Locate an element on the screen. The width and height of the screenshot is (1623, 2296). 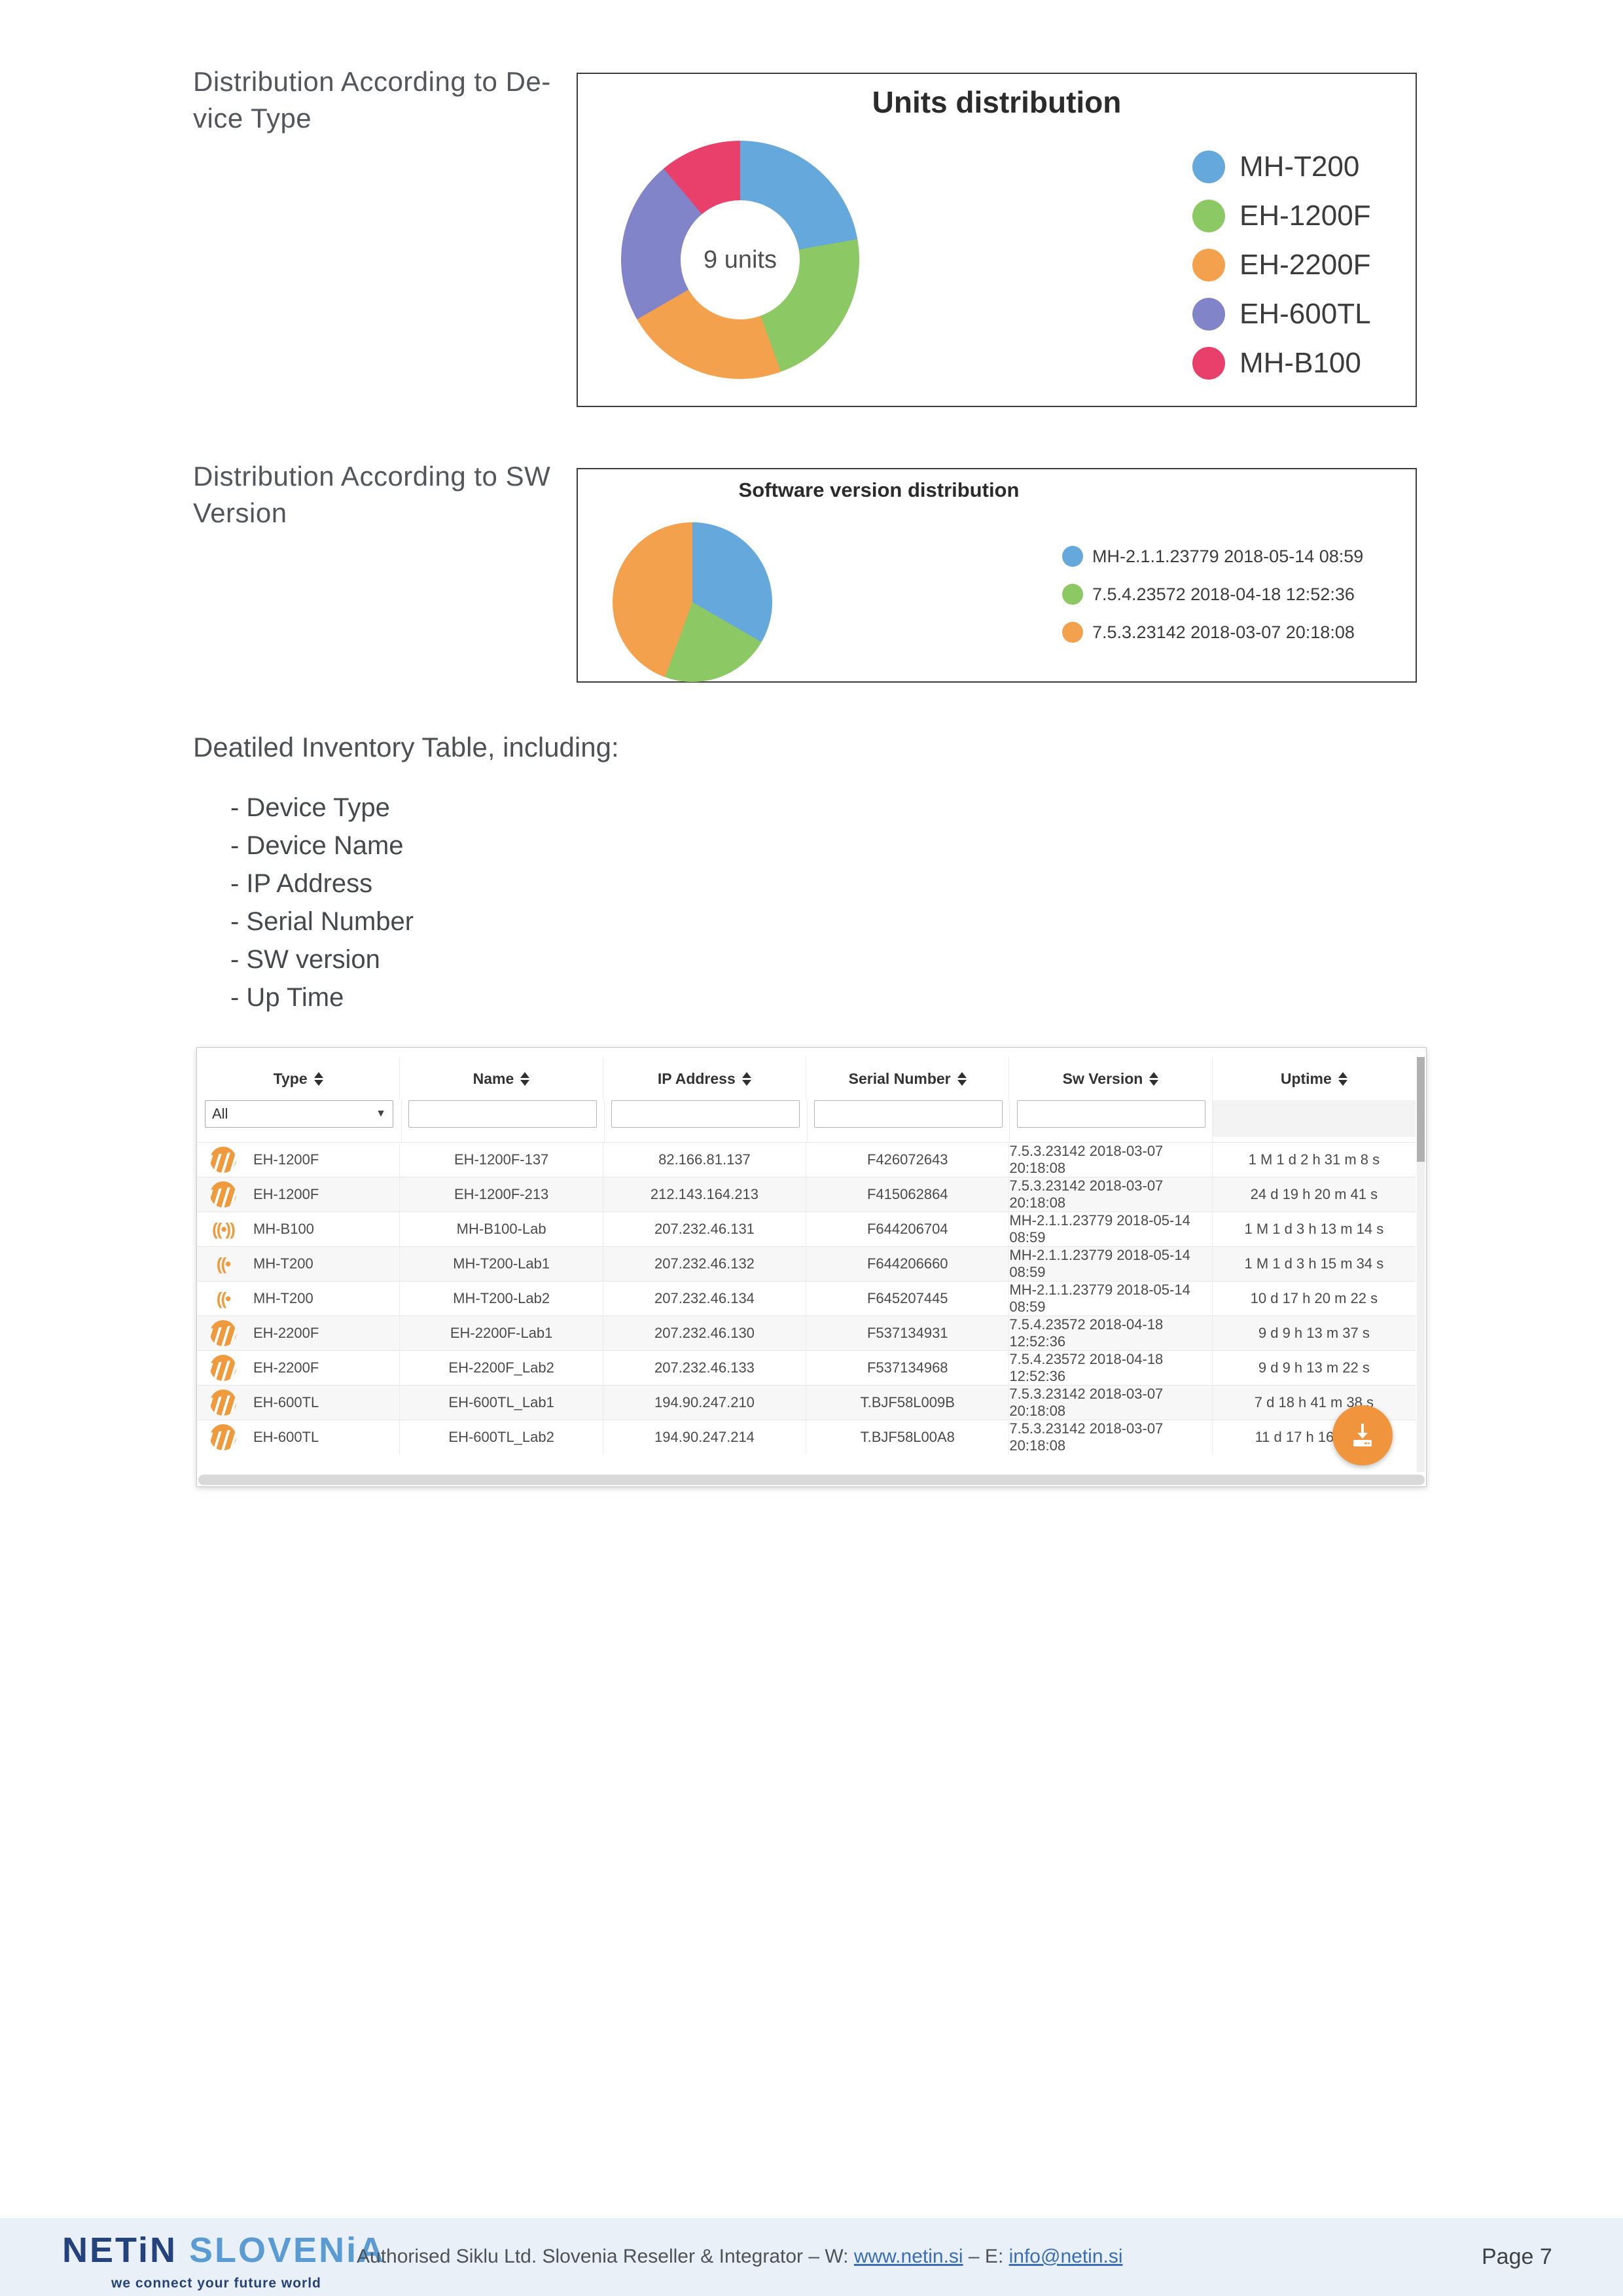
heading-line: vice Type is located at coordinates (252, 118).